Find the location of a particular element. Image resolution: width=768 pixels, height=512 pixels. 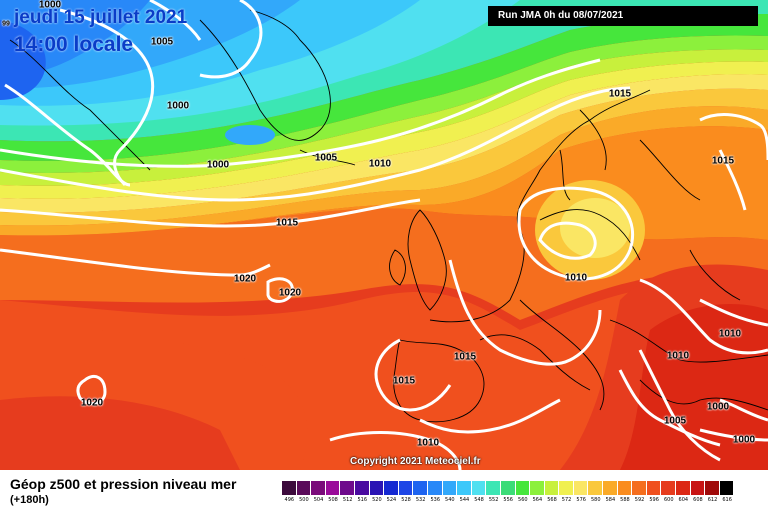

scale-label: 520 is located at coordinates (377, 500).